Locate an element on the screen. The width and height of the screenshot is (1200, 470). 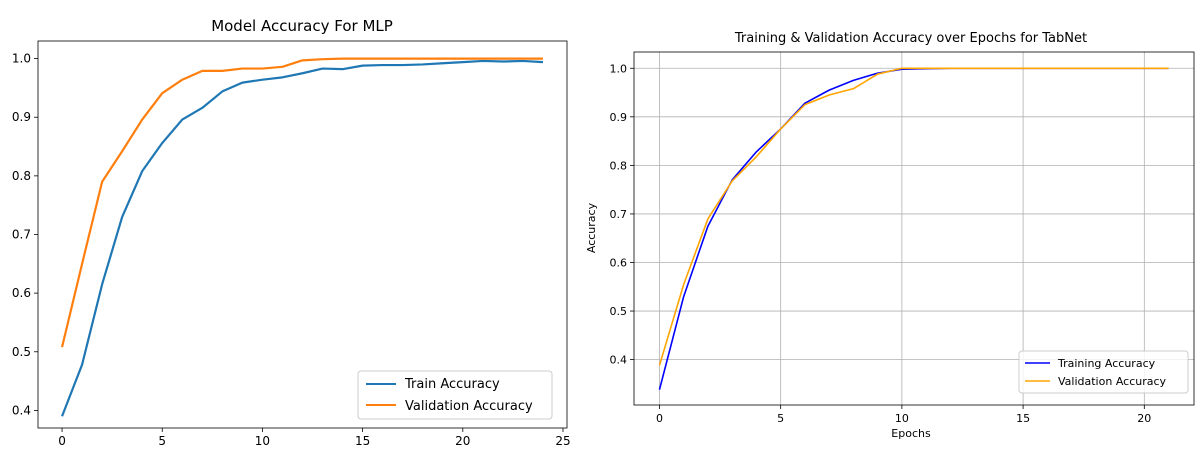
legend-label: Train Accuracy is located at coordinates (452, 384).